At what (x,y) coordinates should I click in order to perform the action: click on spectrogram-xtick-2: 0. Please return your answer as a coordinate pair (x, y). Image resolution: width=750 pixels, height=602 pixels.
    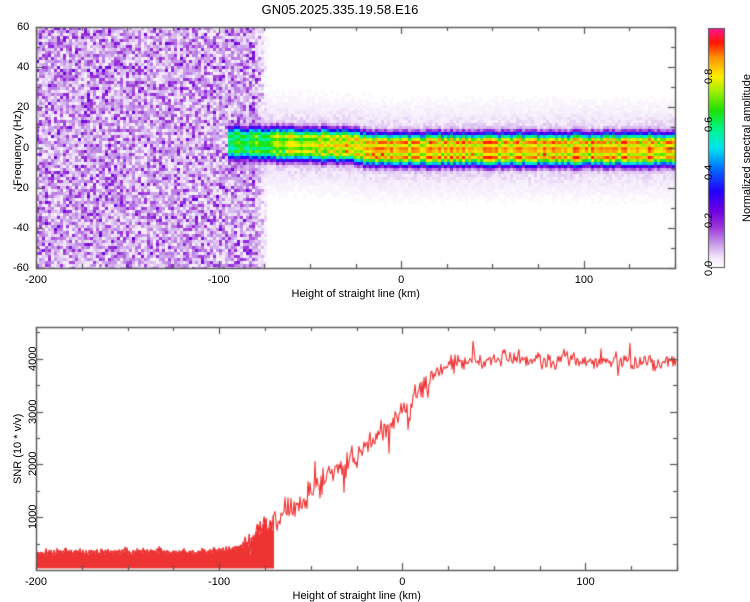
    Looking at the image, I should click on (401, 280).